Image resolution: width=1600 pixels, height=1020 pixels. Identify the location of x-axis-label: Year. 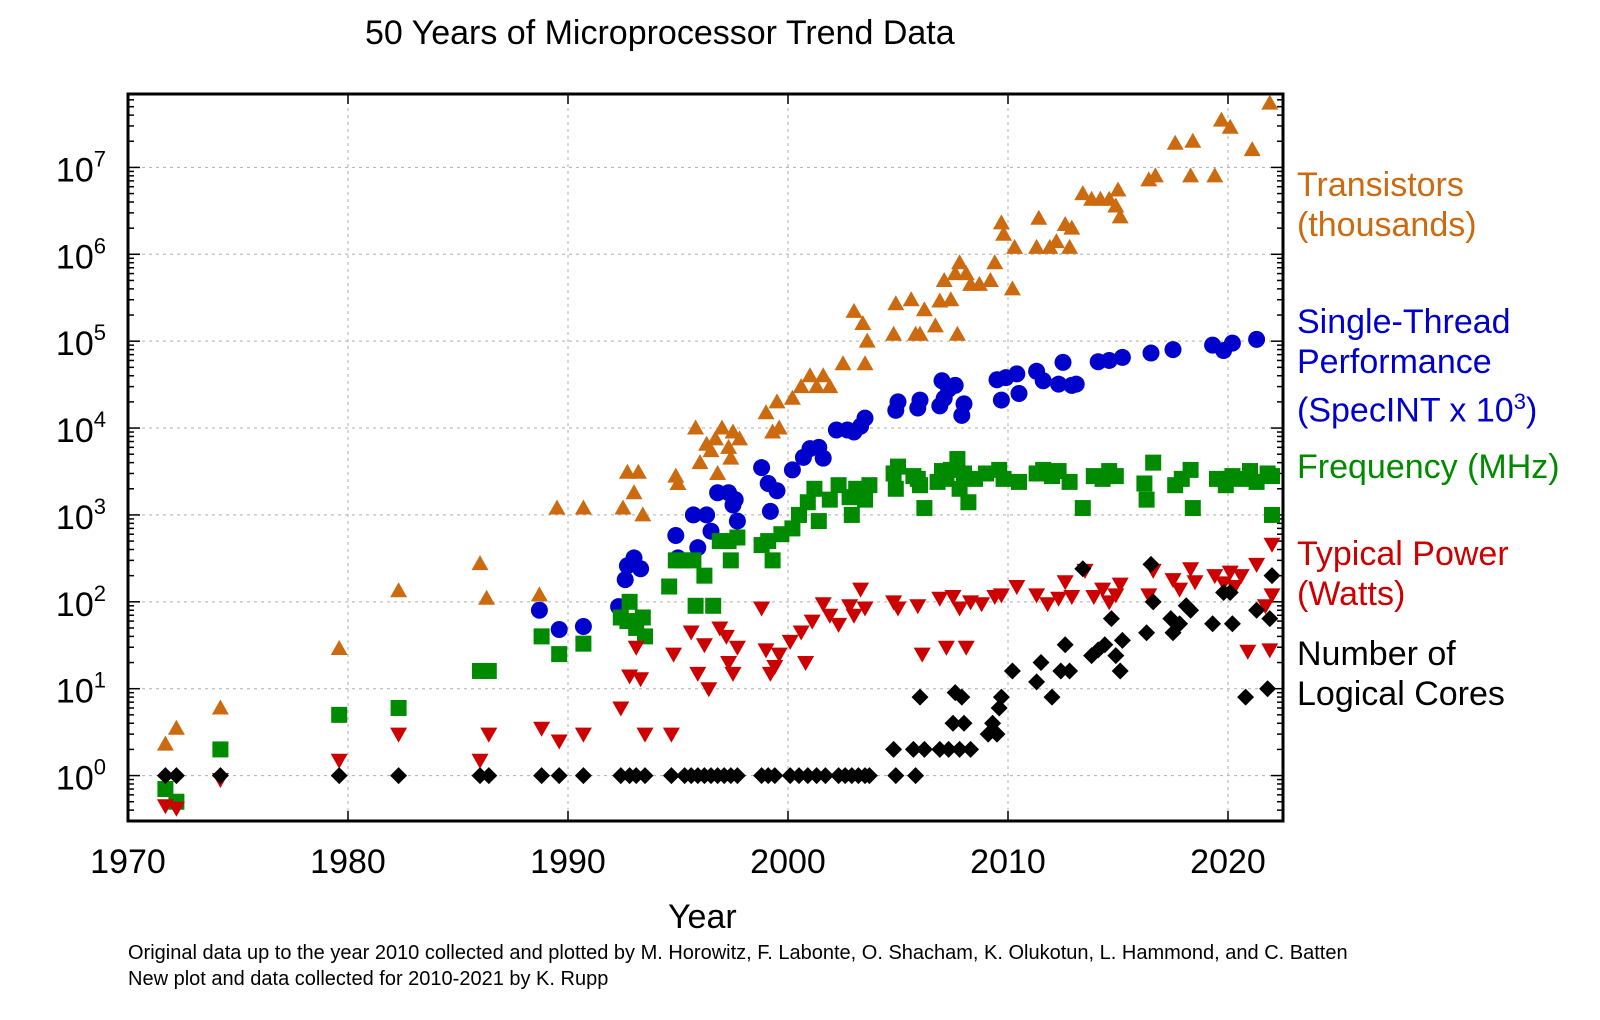
(702, 917).